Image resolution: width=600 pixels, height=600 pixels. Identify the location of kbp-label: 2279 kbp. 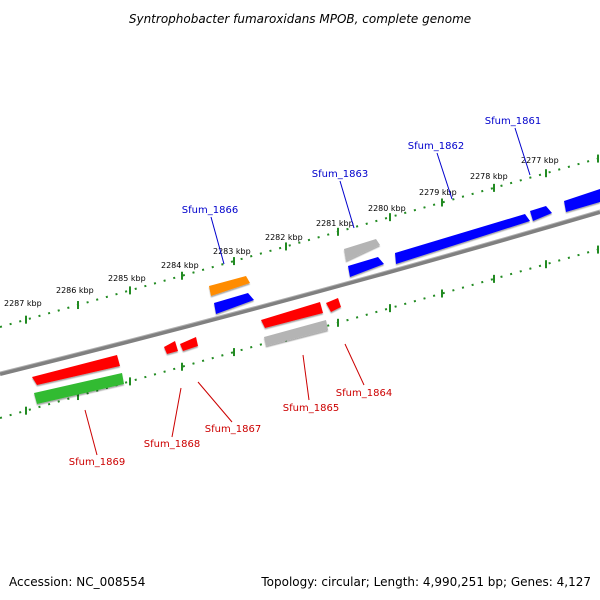
(438, 192).